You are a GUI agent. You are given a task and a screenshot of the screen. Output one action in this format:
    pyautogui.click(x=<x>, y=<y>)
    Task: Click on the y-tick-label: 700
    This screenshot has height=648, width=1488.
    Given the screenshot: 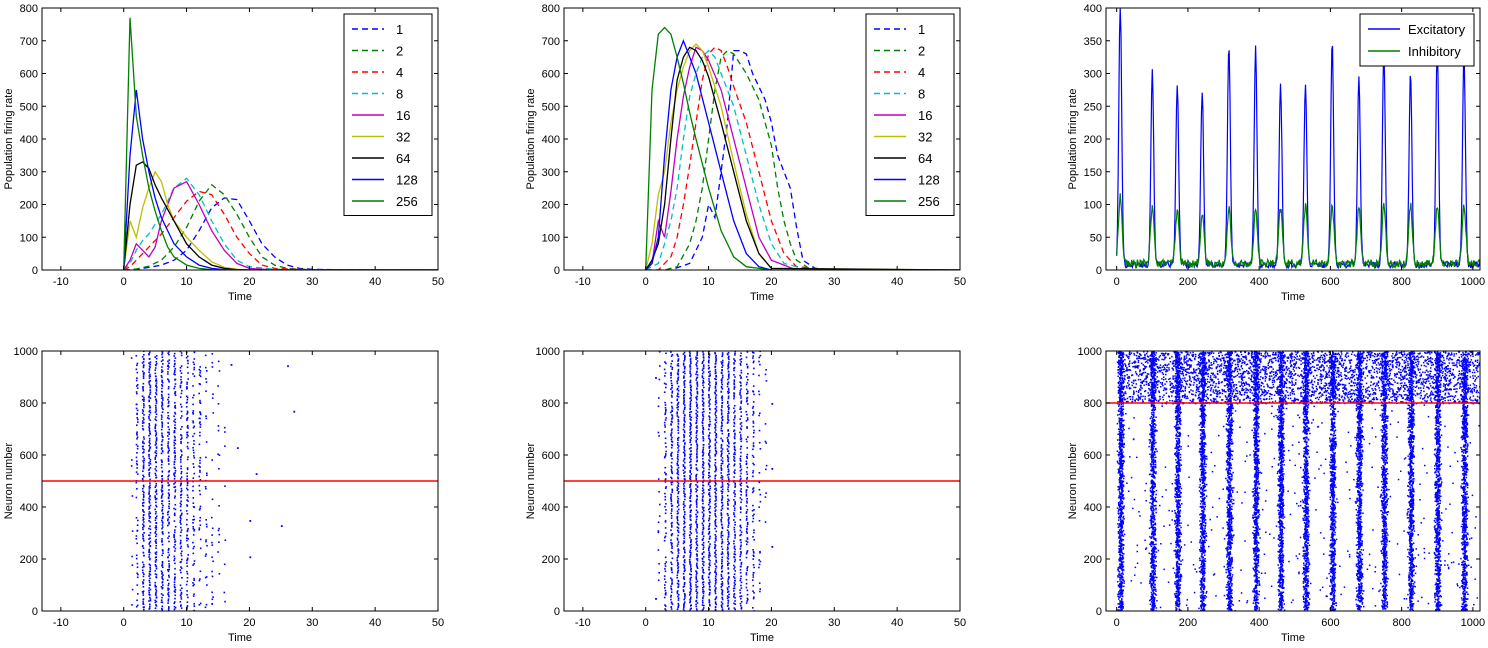 What is the action you would take?
    pyautogui.click(x=551, y=42)
    